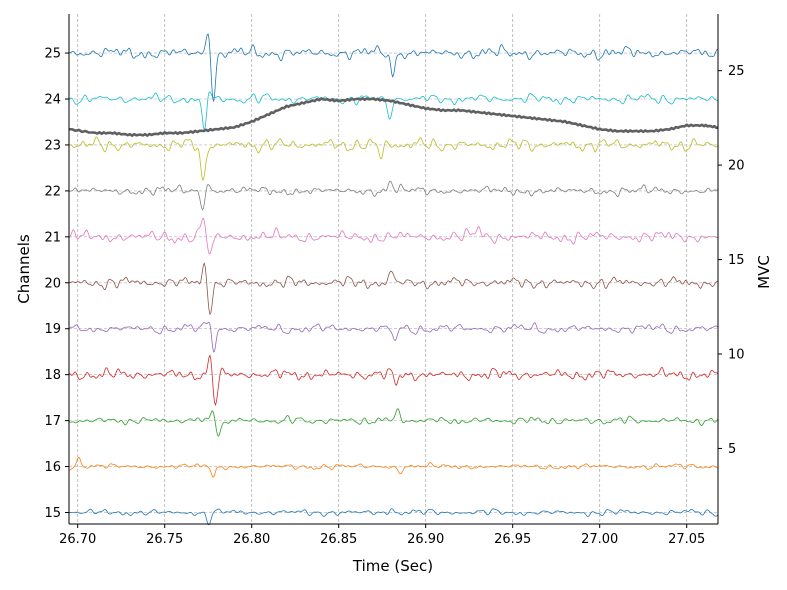  I want to click on y-axis-ticks: 15 16 17 18 19 20 21 22 23 24 25, so click(56, 284).